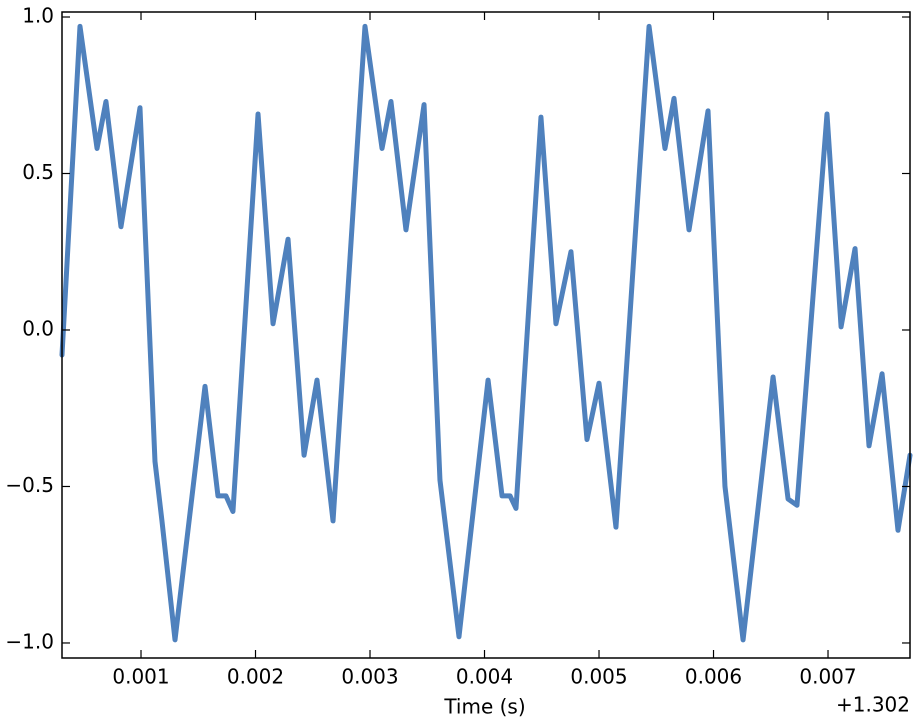 This screenshot has height=720, width=913. I want to click on y-tick-label: −0.5, so click(29, 485).